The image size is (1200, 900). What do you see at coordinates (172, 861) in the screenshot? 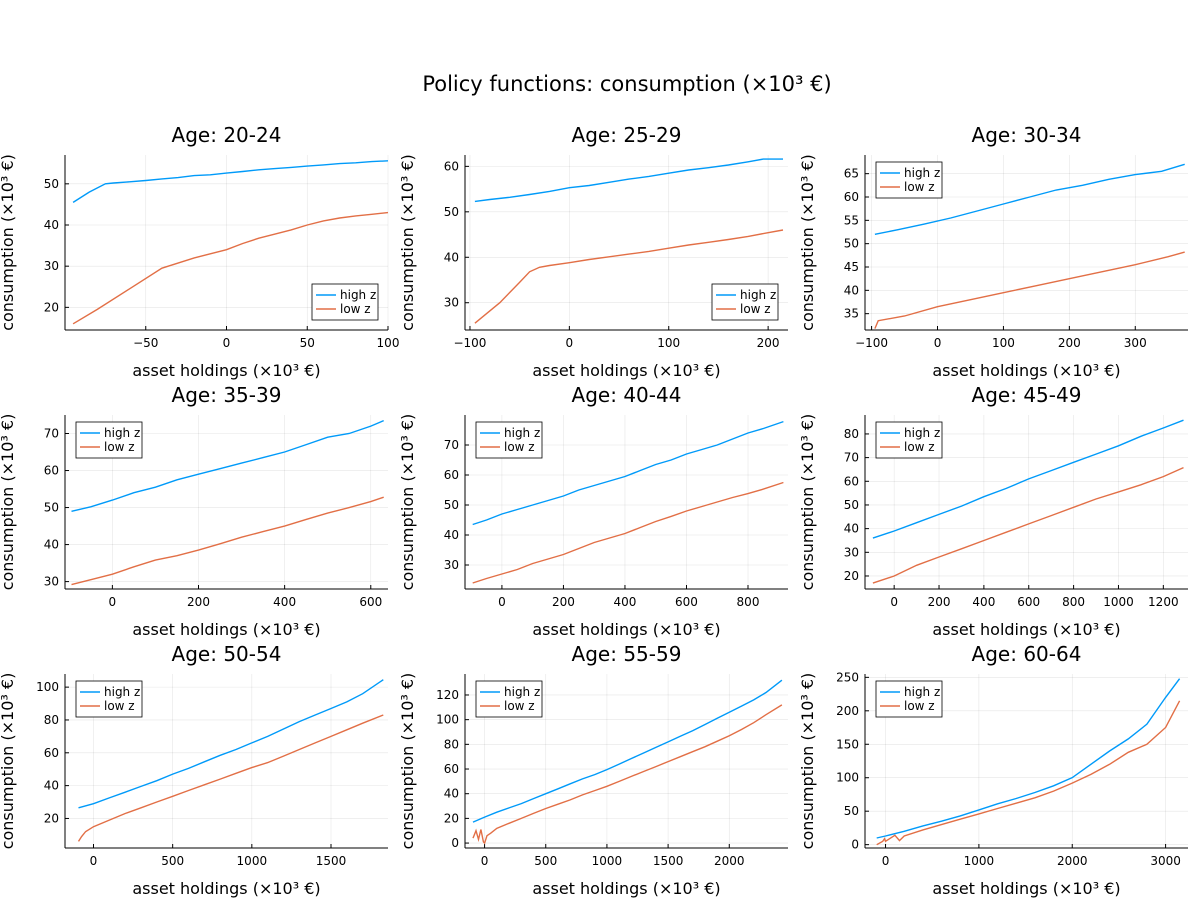
I see `x-tick-label: 500` at bounding box center [172, 861].